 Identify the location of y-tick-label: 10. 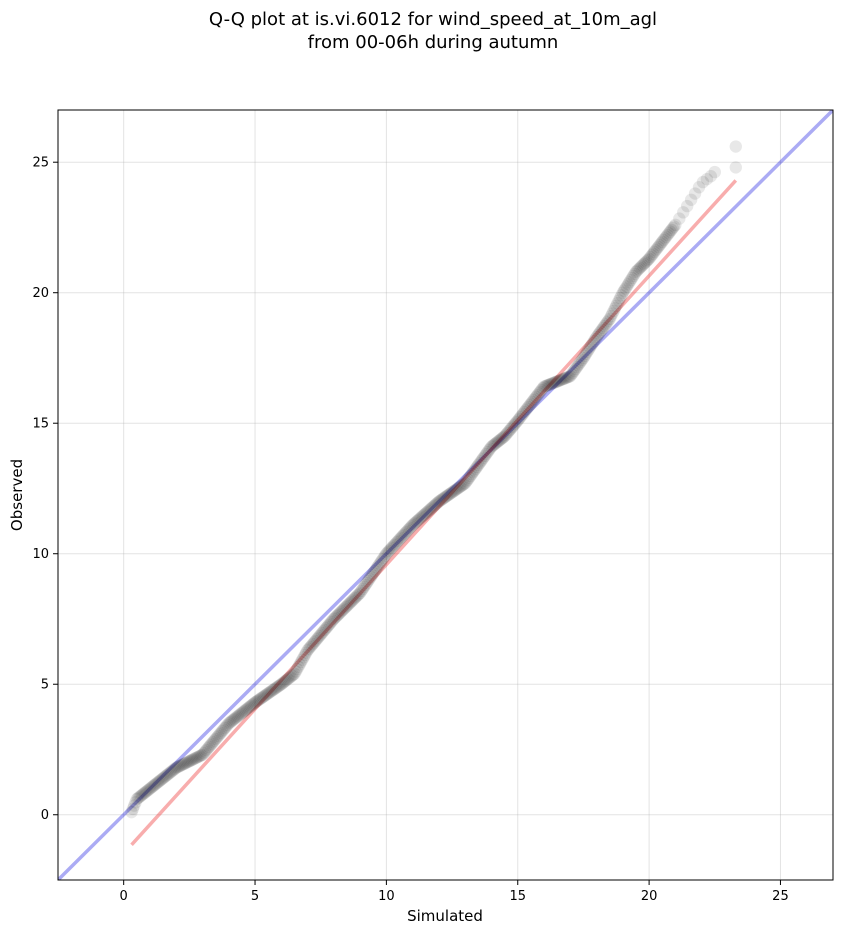
(40, 554).